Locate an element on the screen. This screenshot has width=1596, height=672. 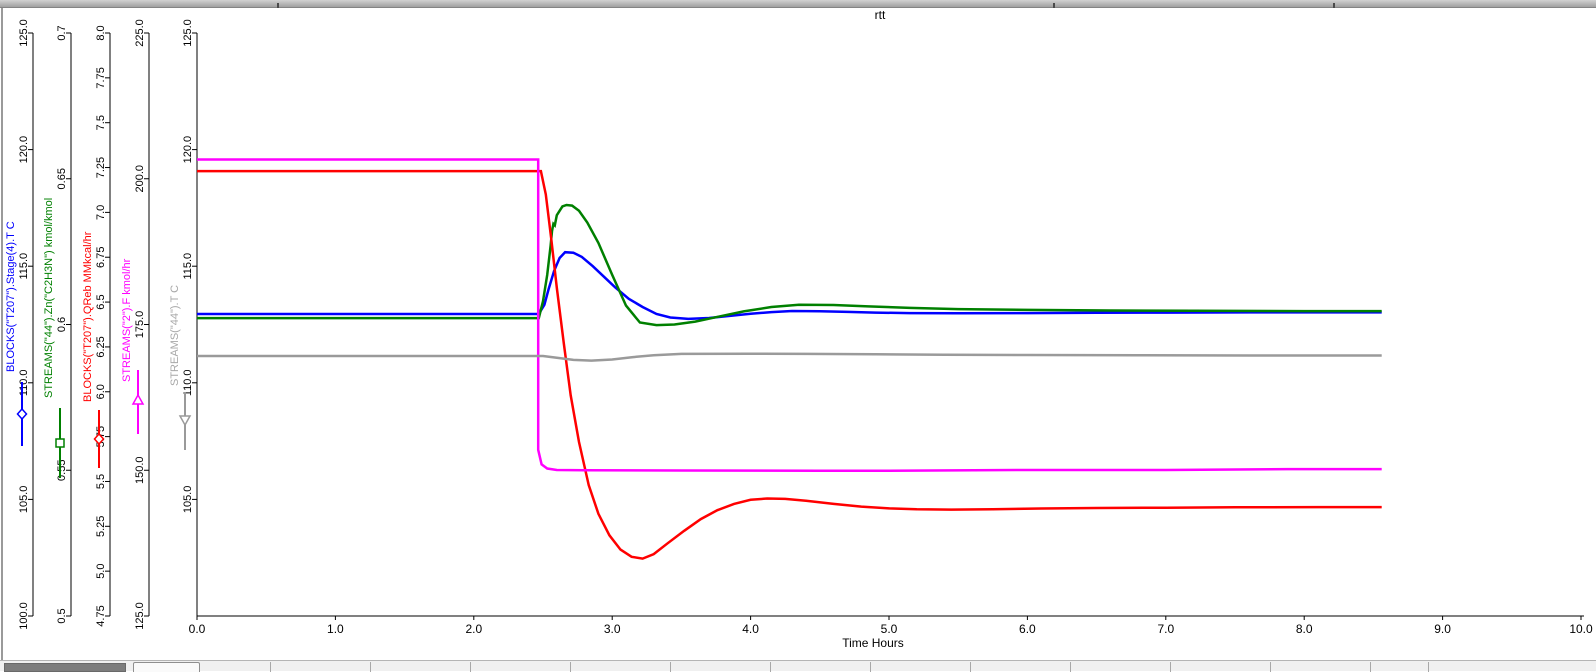
square-marker is located at coordinates (60, 443).